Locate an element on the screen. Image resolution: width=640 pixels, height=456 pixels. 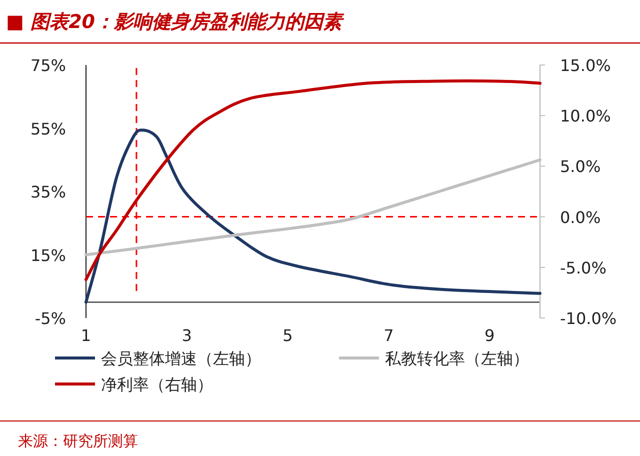
x-tick-label: 3 is located at coordinates (187, 335).